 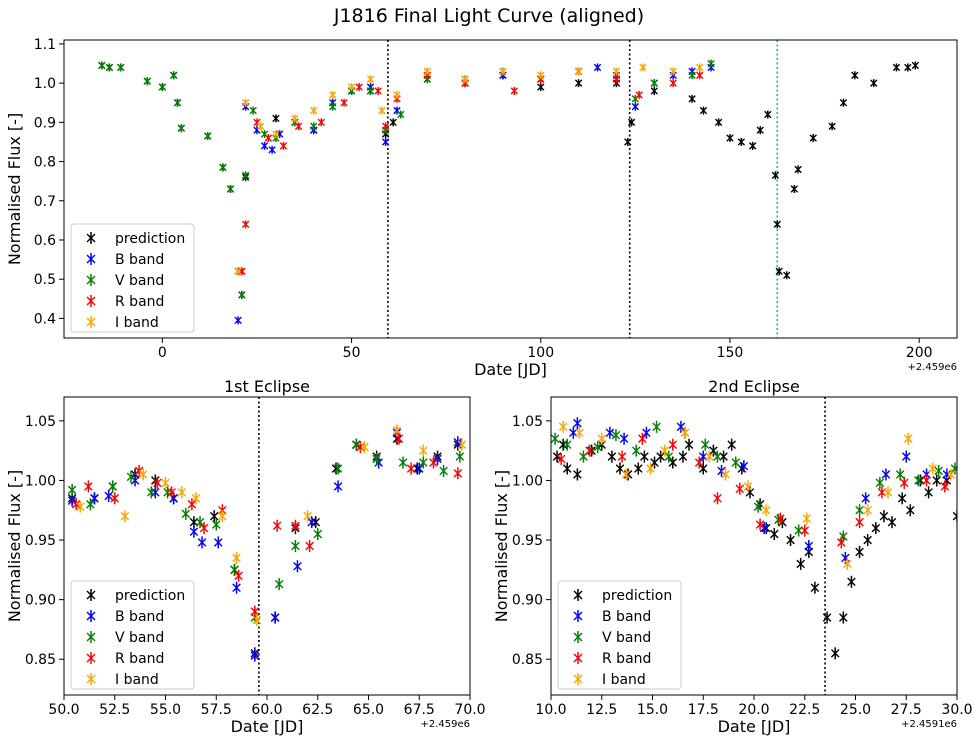 What do you see at coordinates (162, 353) in the screenshot?
I see `x-tick-label: 0` at bounding box center [162, 353].